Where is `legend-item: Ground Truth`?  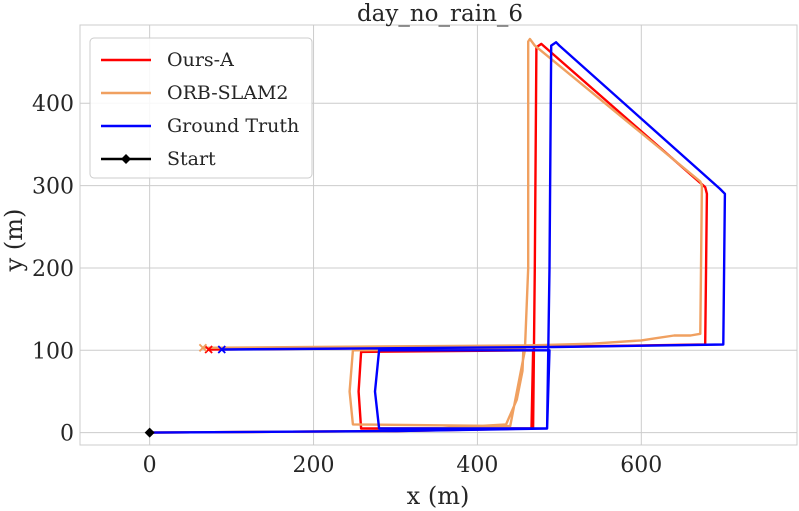 legend-item: Ground Truth is located at coordinates (200, 126).